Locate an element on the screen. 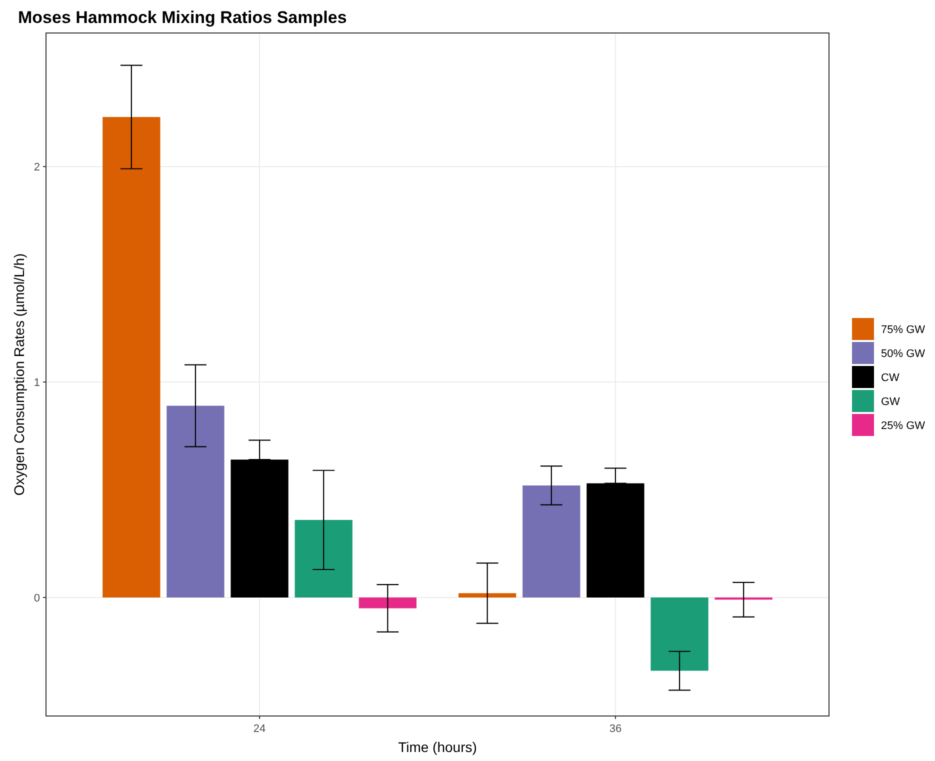 The image size is (935, 761). y-tick-label: 2 is located at coordinates (37, 167).